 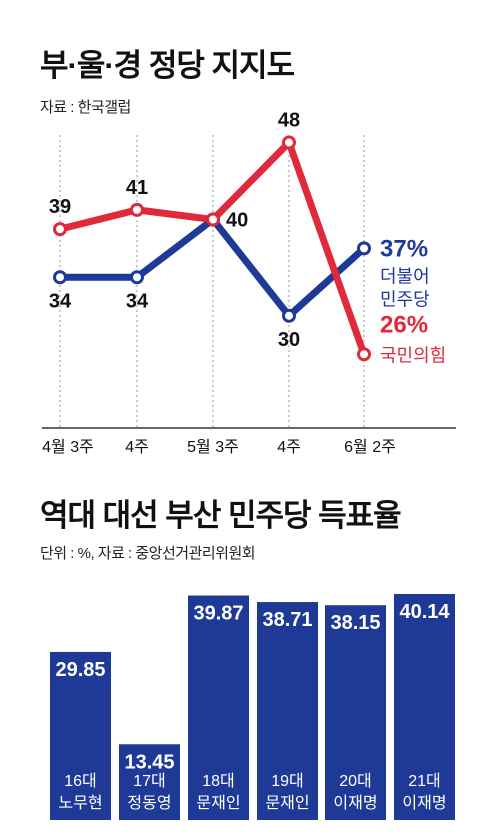 I want to click on bar-category-label-1: 17대, so click(x=149, y=781).